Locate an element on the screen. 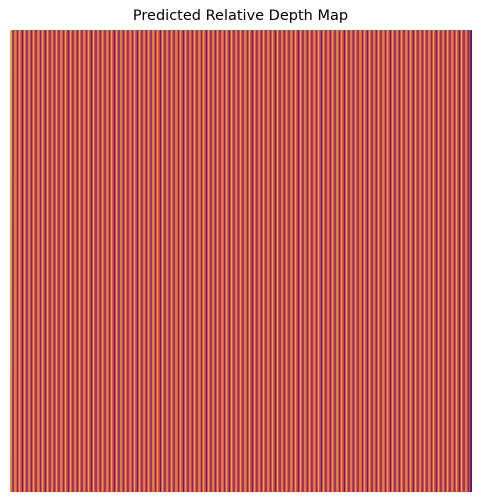 Image resolution: width=481 pixels, height=502 pixels. figure-title: Predicted Relative Depth Map is located at coordinates (240, 16).